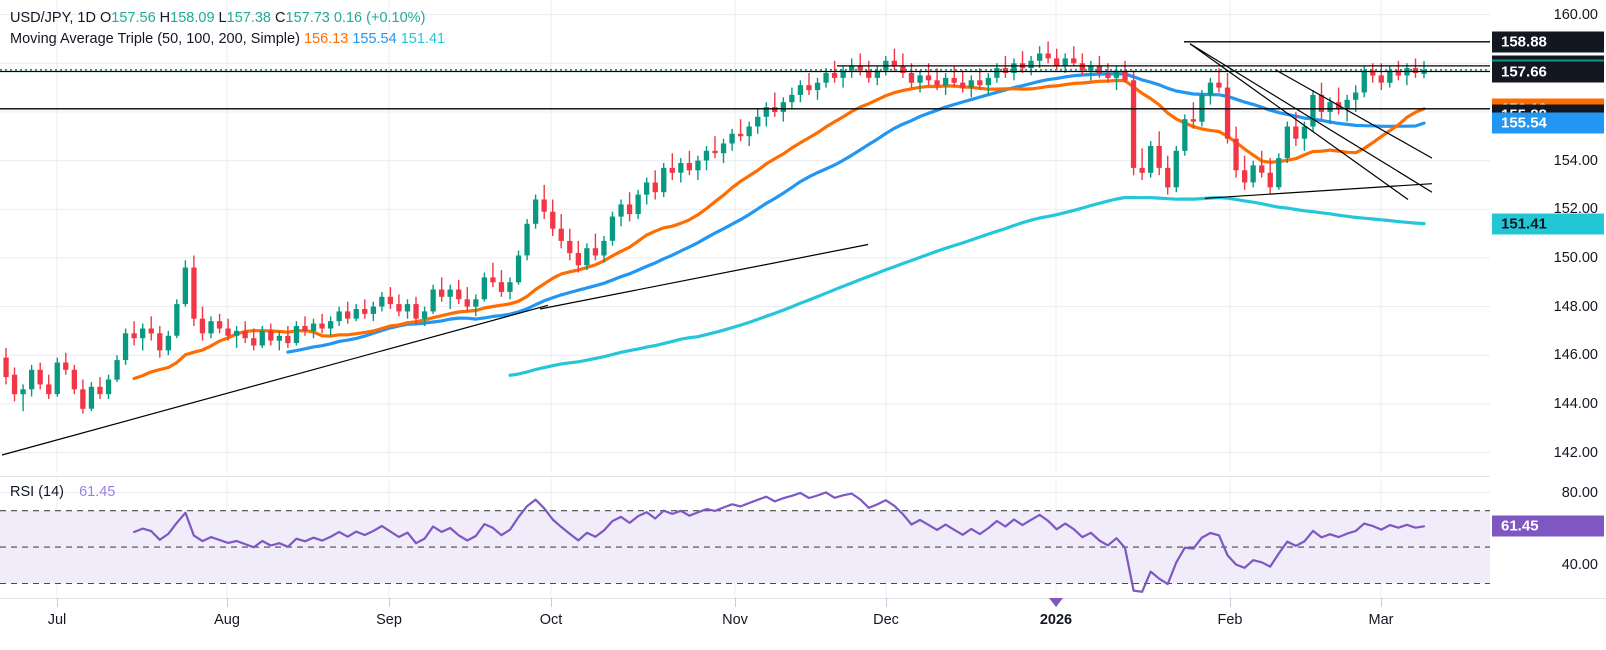 Image resolution: width=1606 pixels, height=650 pixels. I want to click on price-tick-label: 154.00, so click(1575, 160).